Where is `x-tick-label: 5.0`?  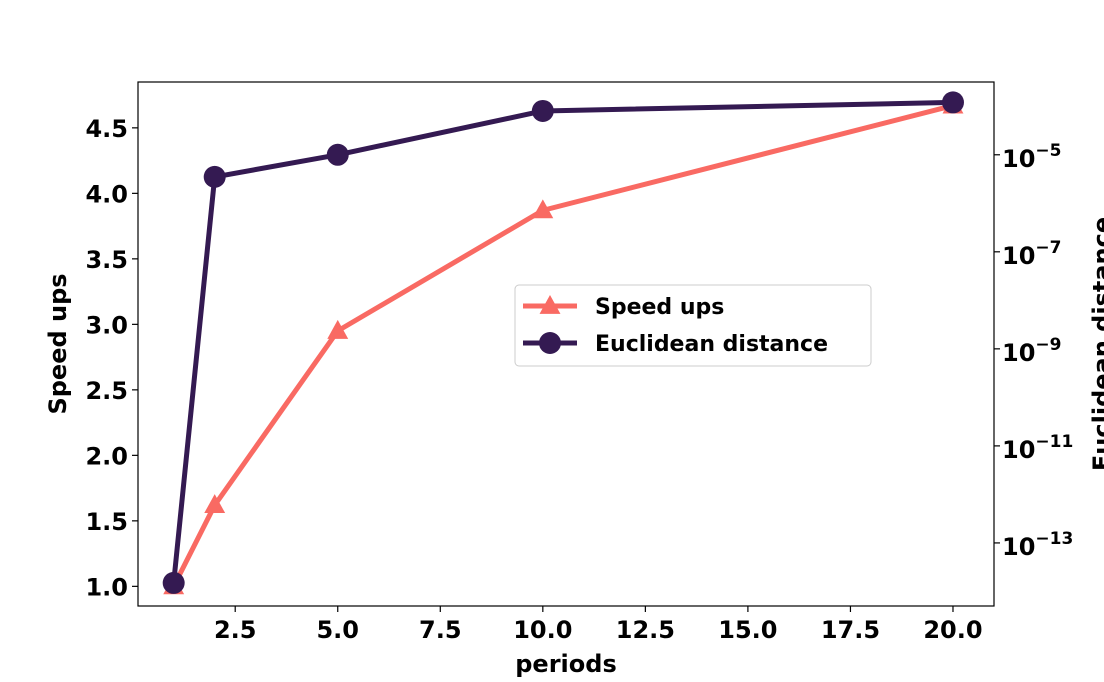
x-tick-label: 5.0 is located at coordinates (337, 630).